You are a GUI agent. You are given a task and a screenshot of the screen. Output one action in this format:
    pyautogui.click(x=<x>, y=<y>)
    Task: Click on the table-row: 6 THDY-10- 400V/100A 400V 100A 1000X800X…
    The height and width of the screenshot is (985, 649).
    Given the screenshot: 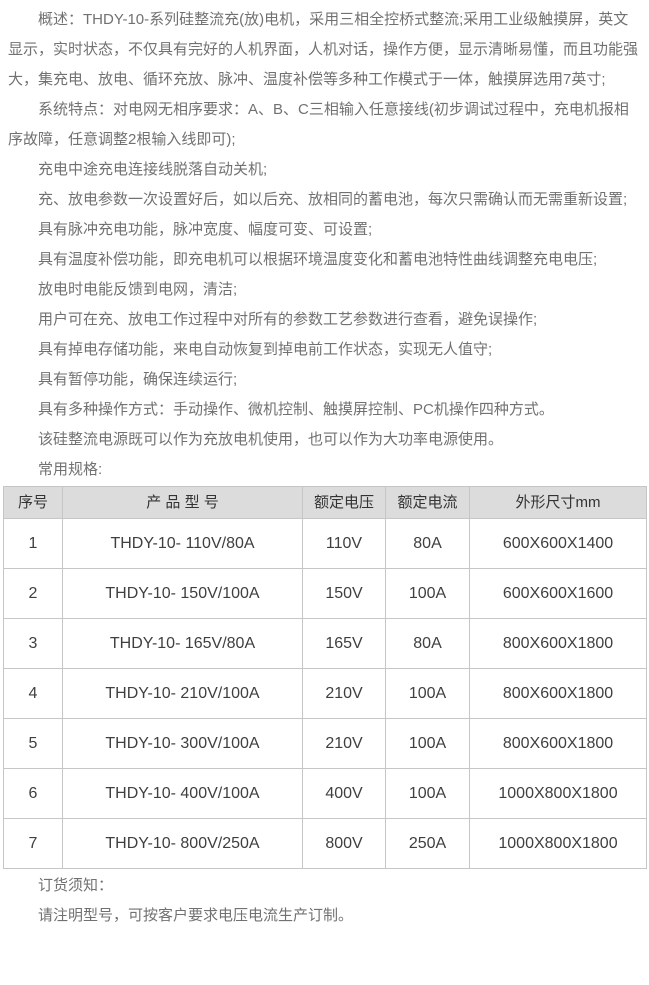 What is the action you would take?
    pyautogui.click(x=325, y=793)
    